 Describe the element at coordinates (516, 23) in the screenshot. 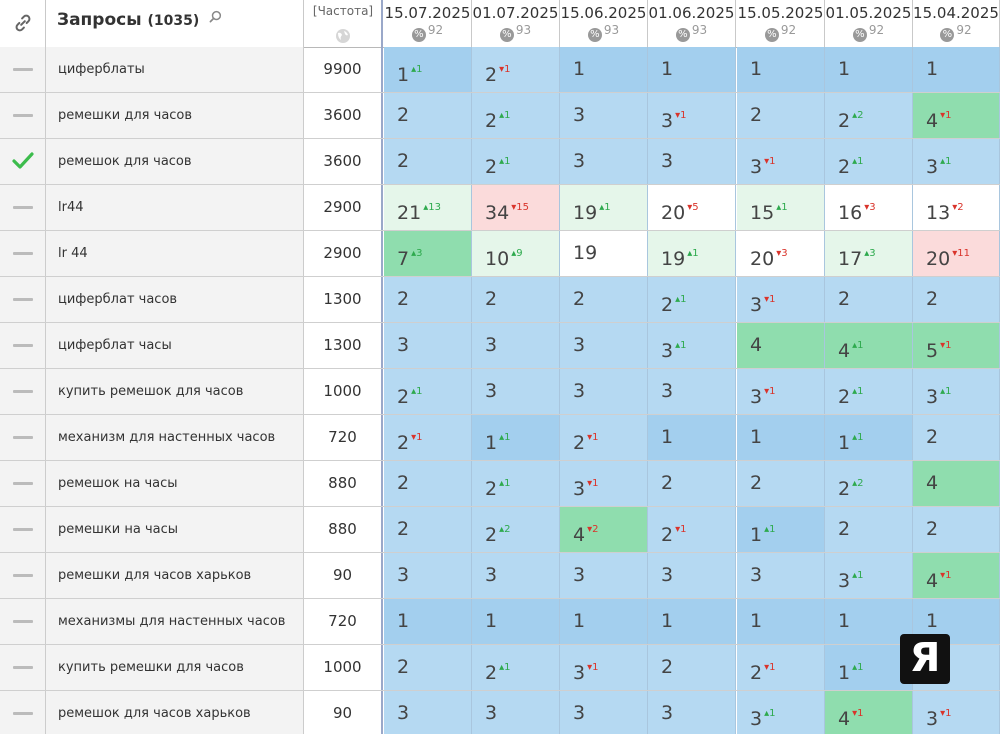

I see `date-column-header: 01.07.2025% 93` at that location.